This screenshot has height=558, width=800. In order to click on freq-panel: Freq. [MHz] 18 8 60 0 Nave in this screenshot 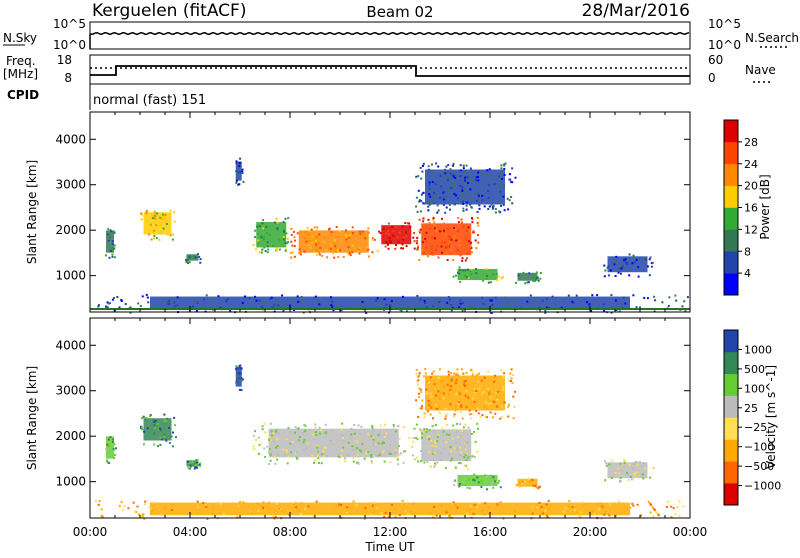, I will do `click(389, 69)`.